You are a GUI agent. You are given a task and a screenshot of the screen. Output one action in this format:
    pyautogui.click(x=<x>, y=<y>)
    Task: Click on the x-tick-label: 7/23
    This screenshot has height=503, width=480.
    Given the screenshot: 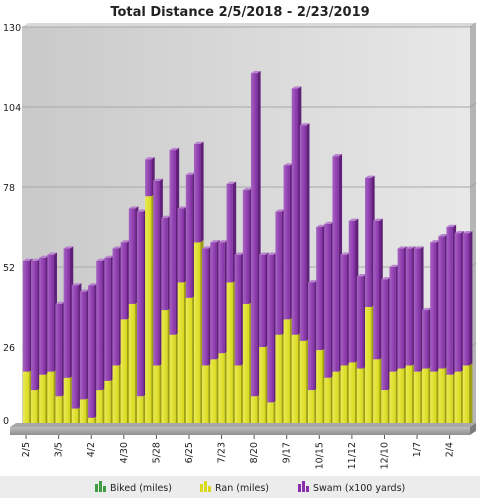 What is the action you would take?
    pyautogui.click(x=222, y=452)
    